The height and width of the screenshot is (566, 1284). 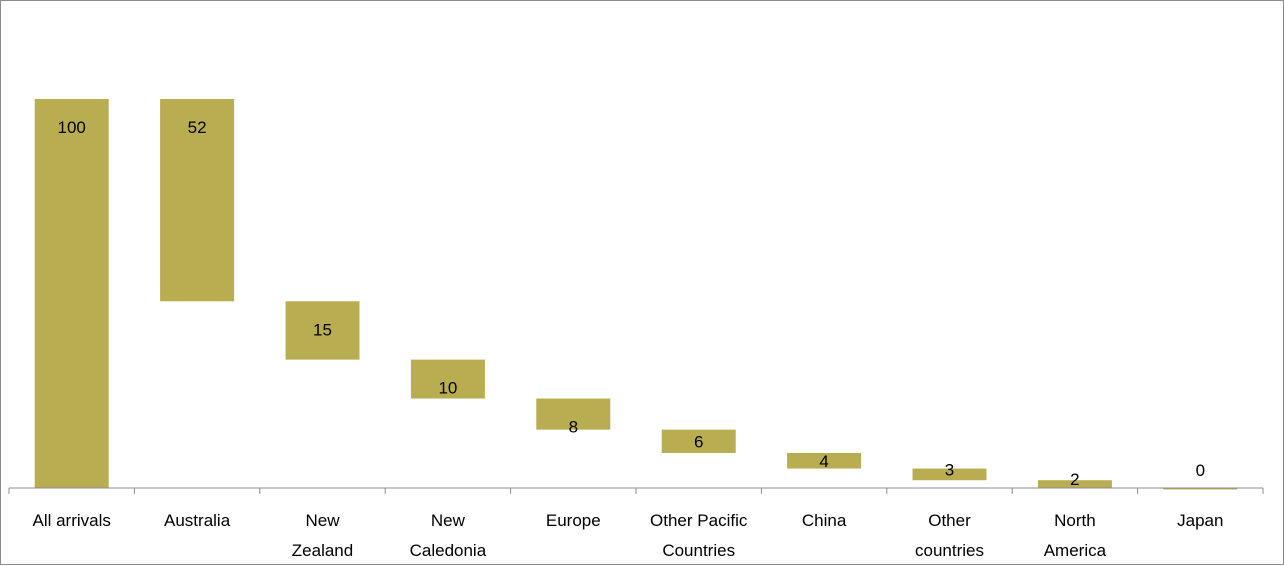 What do you see at coordinates (699, 535) in the screenshot?
I see `category-label-5: Other Pacific Countries` at bounding box center [699, 535].